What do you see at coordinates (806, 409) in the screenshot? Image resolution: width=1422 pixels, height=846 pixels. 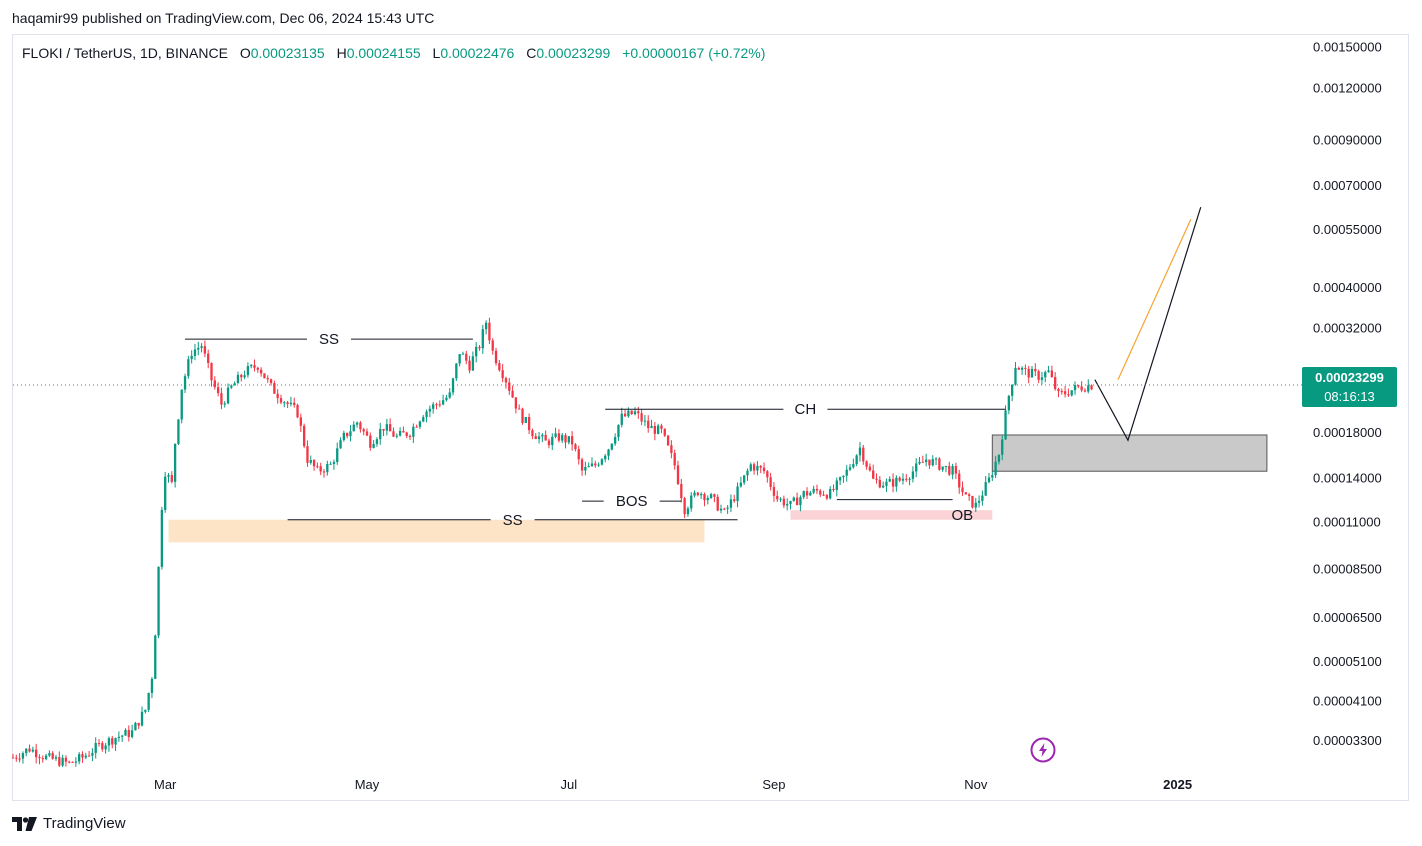 I see `level-label-ch: CH` at bounding box center [806, 409].